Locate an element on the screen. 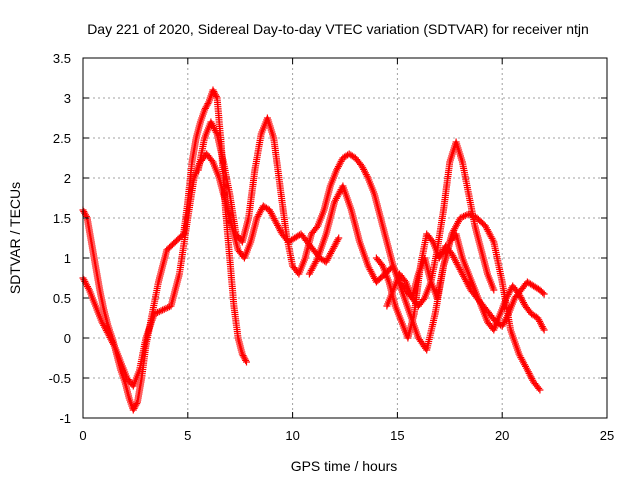 This screenshot has height=480, width=640. y-tick-label: 0.5 is located at coordinates (62, 298).